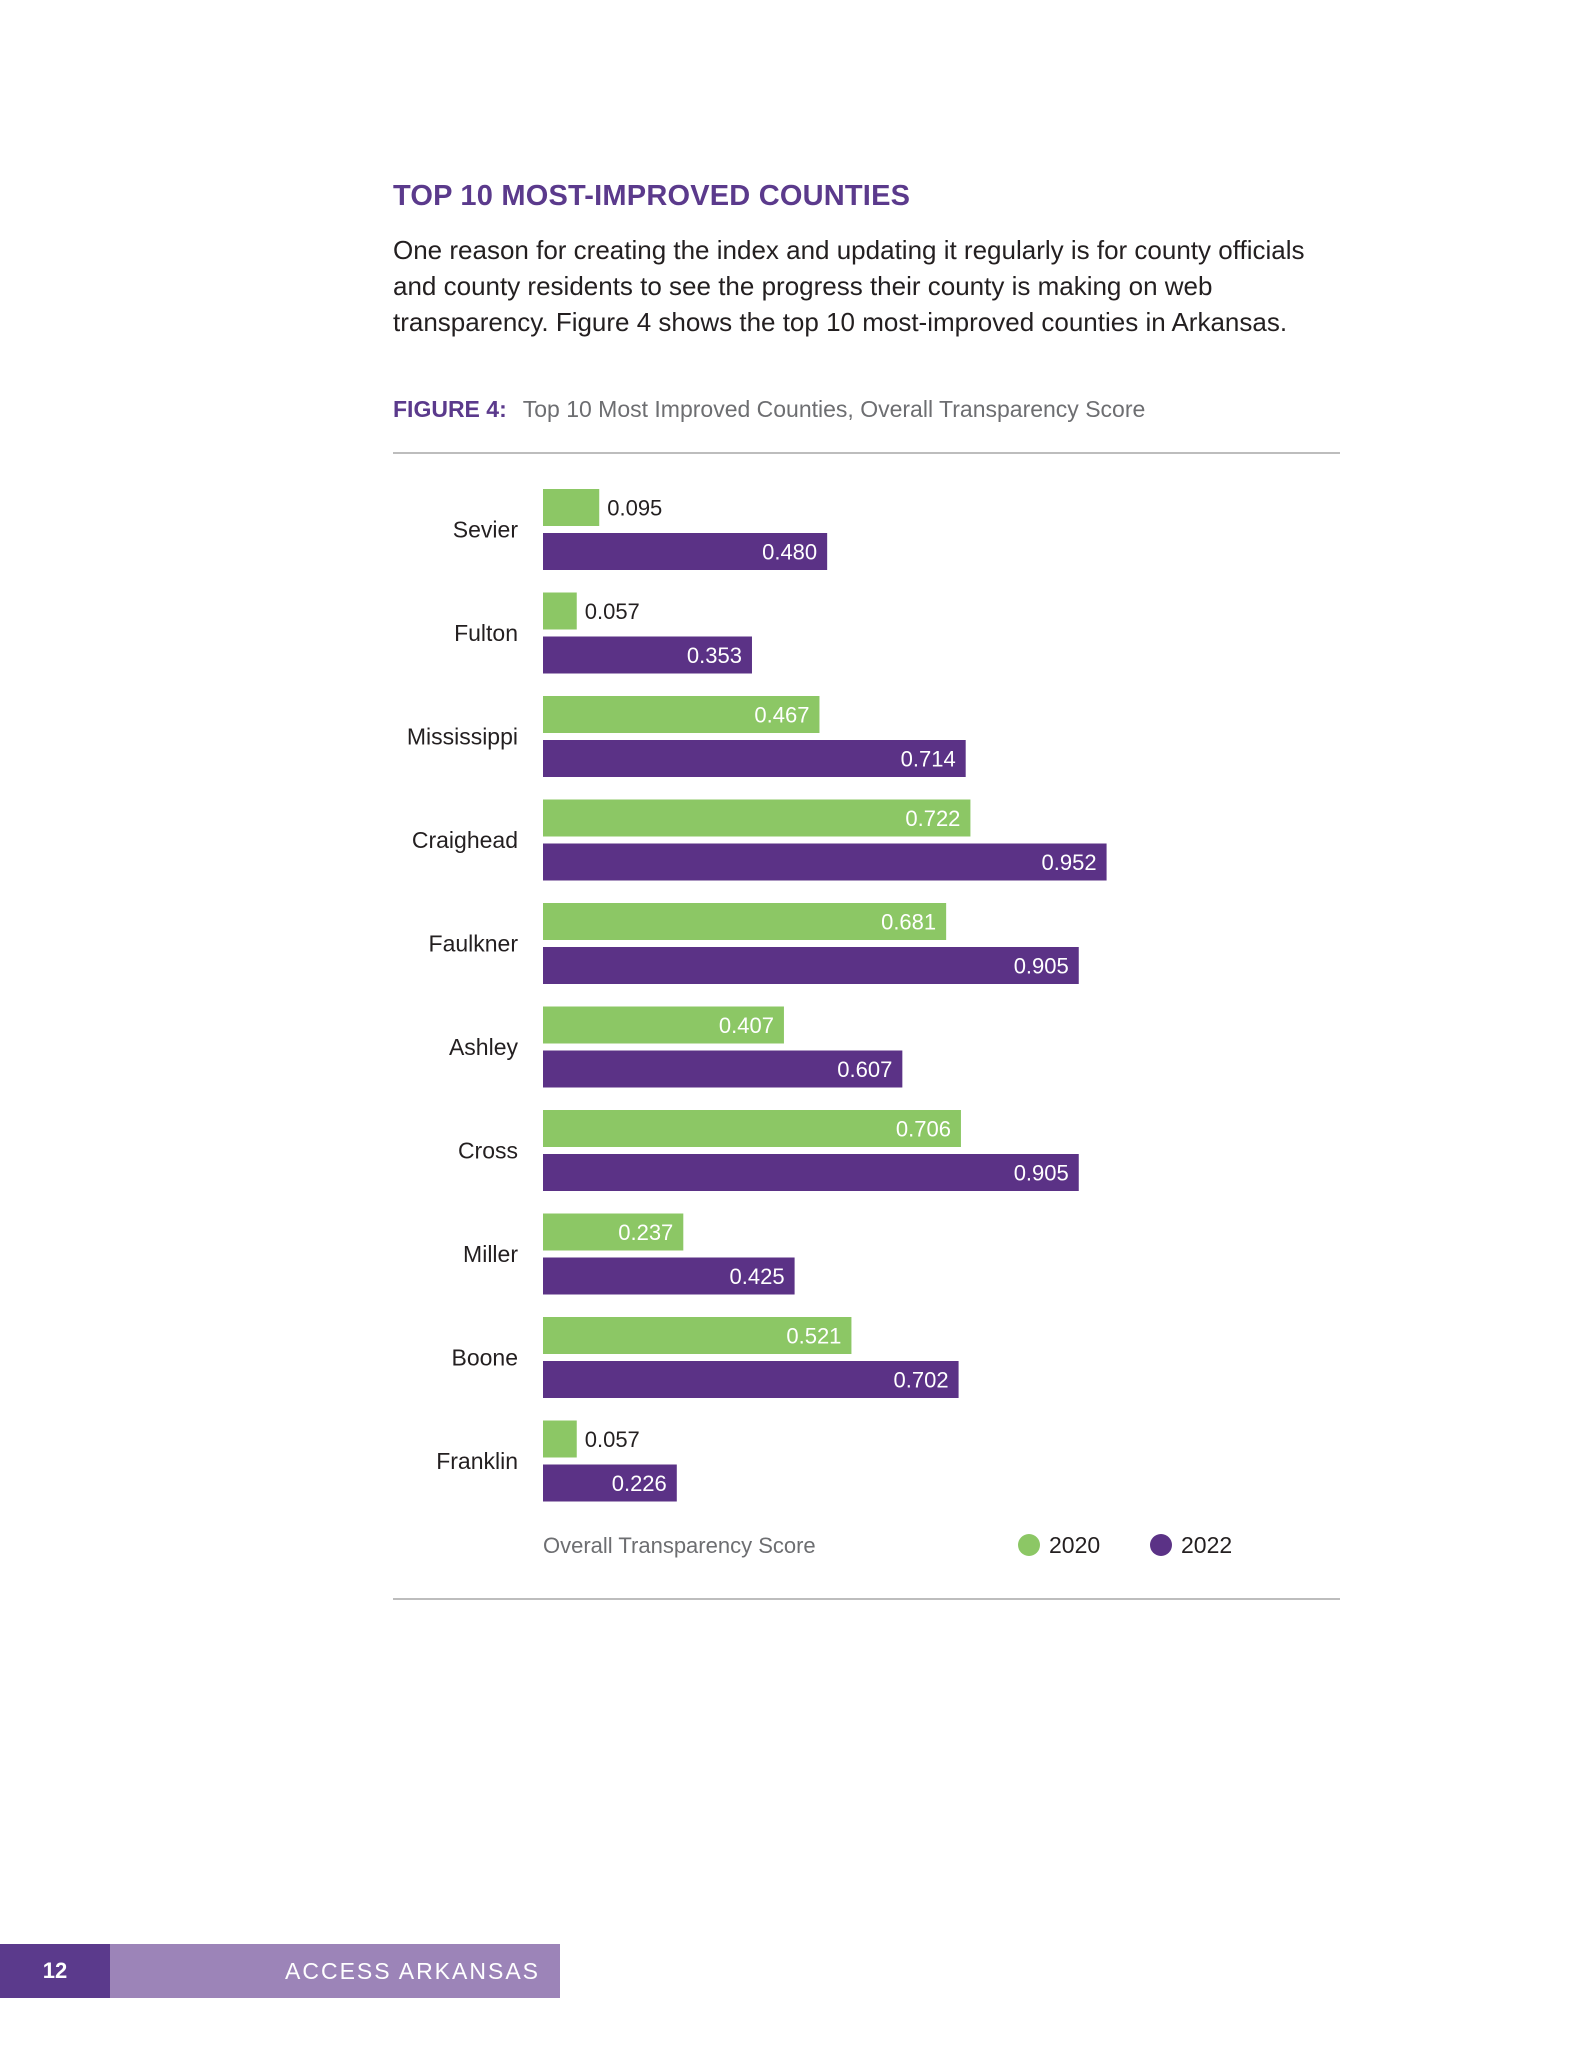 Image resolution: width=1583 pixels, height=2048 pixels. I want to click on data-label: 0.407, so click(746, 1025).